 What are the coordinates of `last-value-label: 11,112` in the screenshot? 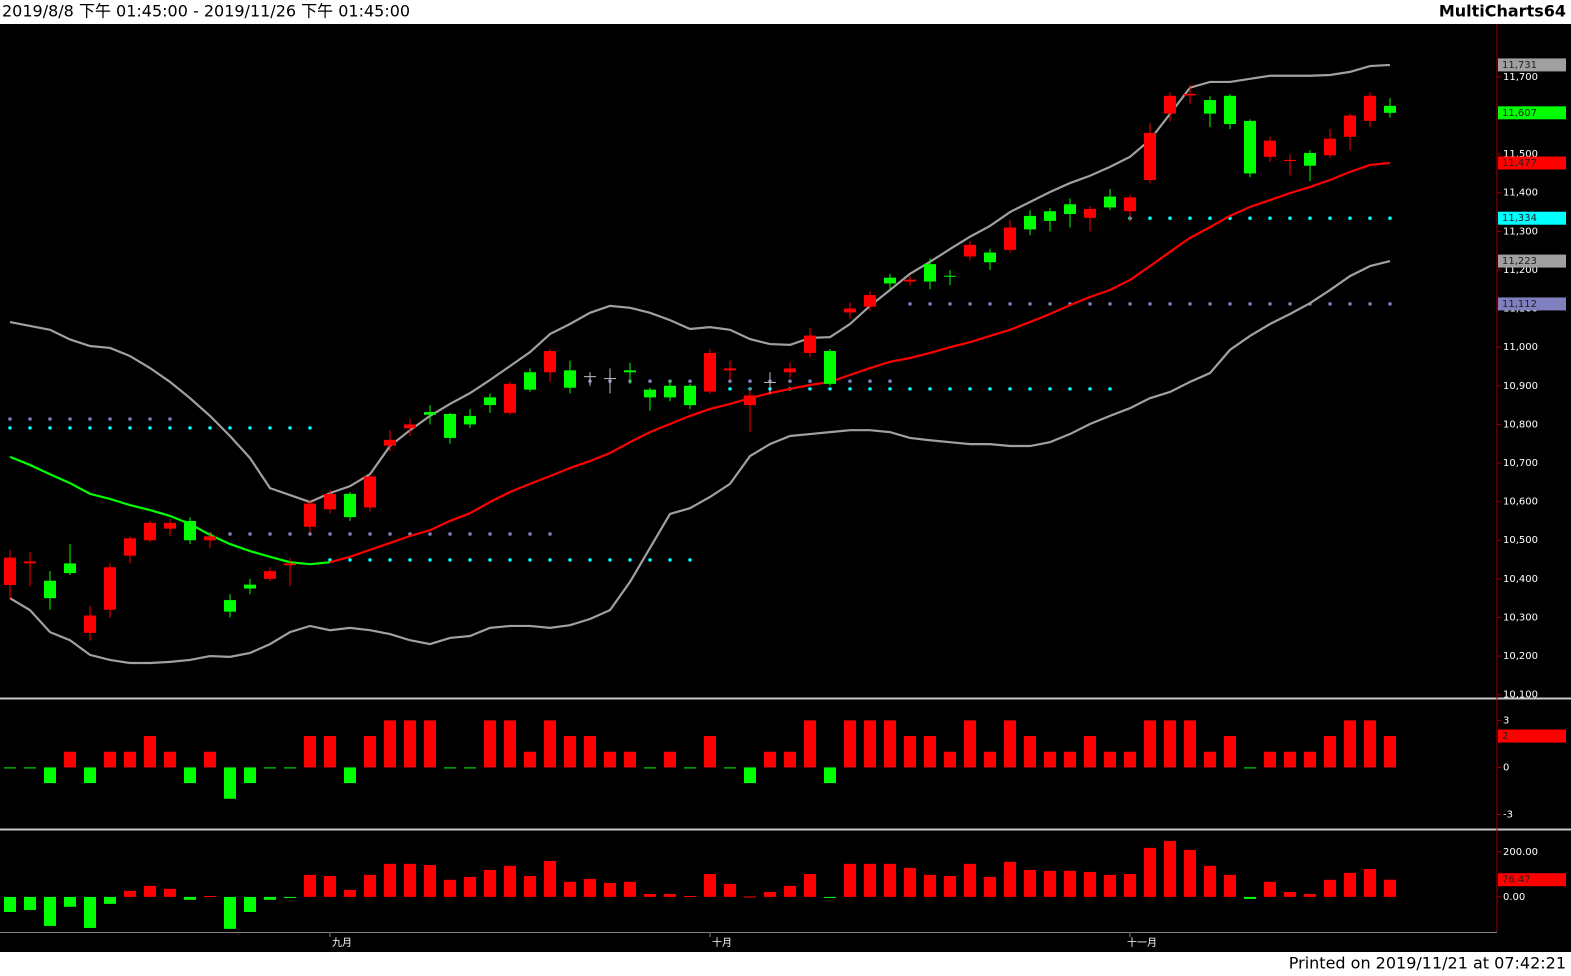 It's located at (1519, 304).